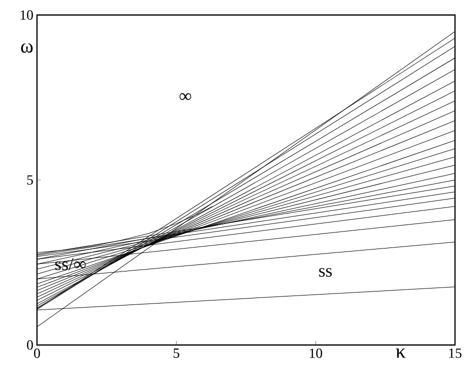 The width and height of the screenshot is (469, 373). Describe the element at coordinates (186, 96) in the screenshot. I see `annotation: ∞` at that location.